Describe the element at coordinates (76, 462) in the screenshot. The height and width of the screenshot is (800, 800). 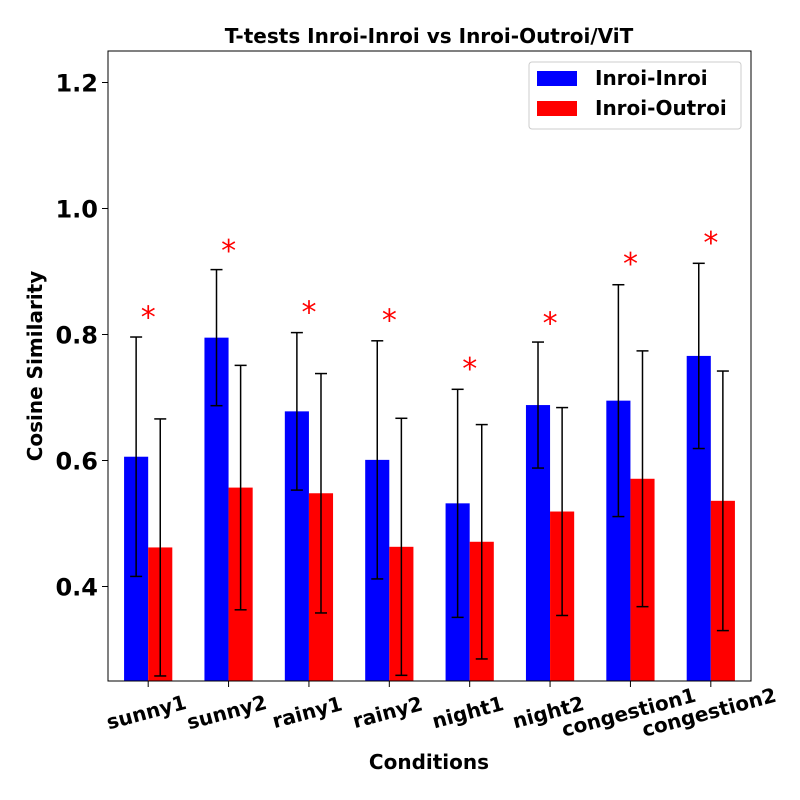
I see `y-tick-label: 0.6` at that location.